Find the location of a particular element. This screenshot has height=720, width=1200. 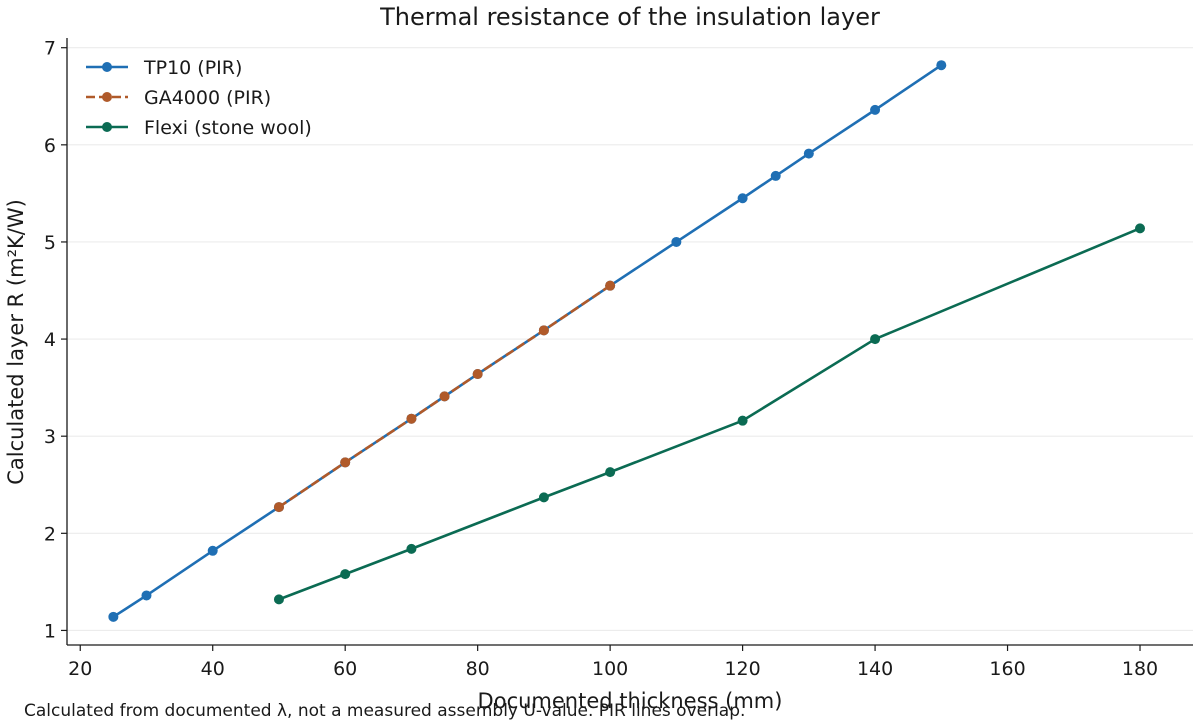

y-tick-label: 3 is located at coordinates (50, 437).